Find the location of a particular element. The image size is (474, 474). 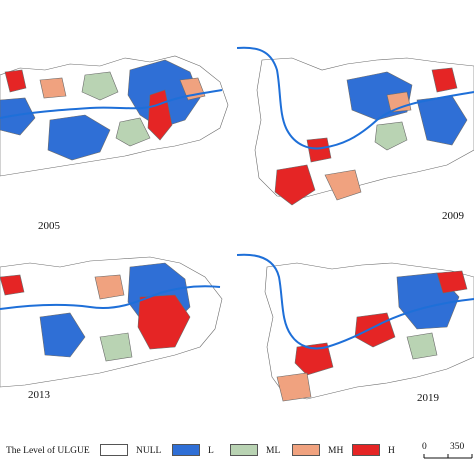

river-2013 is located at coordinates (110, 297).